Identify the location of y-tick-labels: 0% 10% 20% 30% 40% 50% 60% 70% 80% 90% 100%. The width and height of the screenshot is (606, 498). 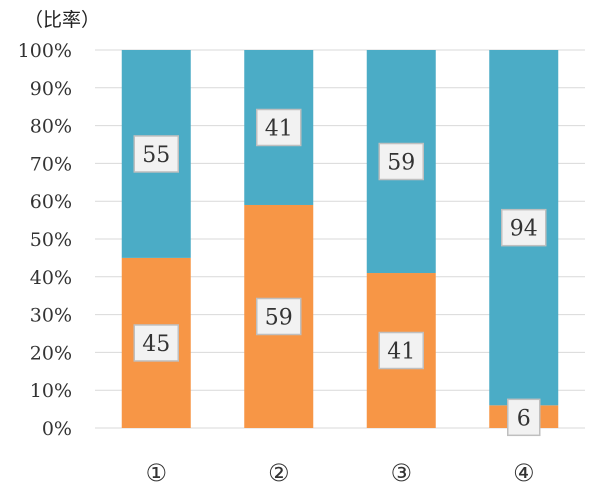
(45, 240).